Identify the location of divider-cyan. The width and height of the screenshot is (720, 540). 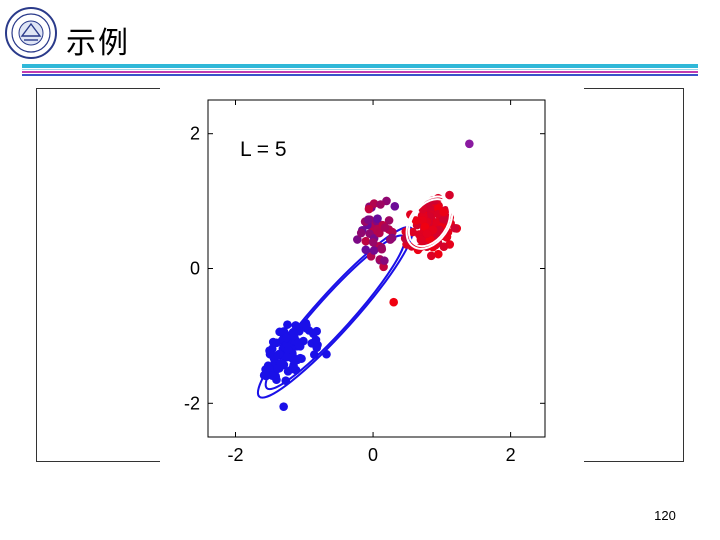
(360, 66).